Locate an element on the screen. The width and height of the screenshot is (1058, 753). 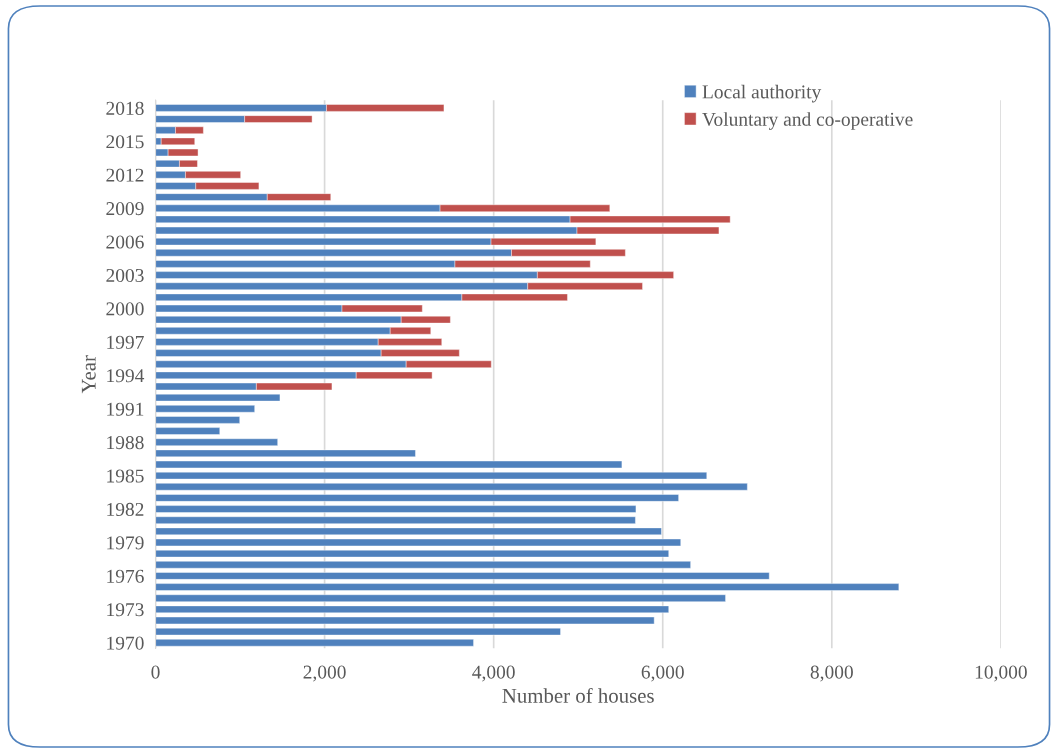
x-tick-label: 4,000 is located at coordinates (493, 673).